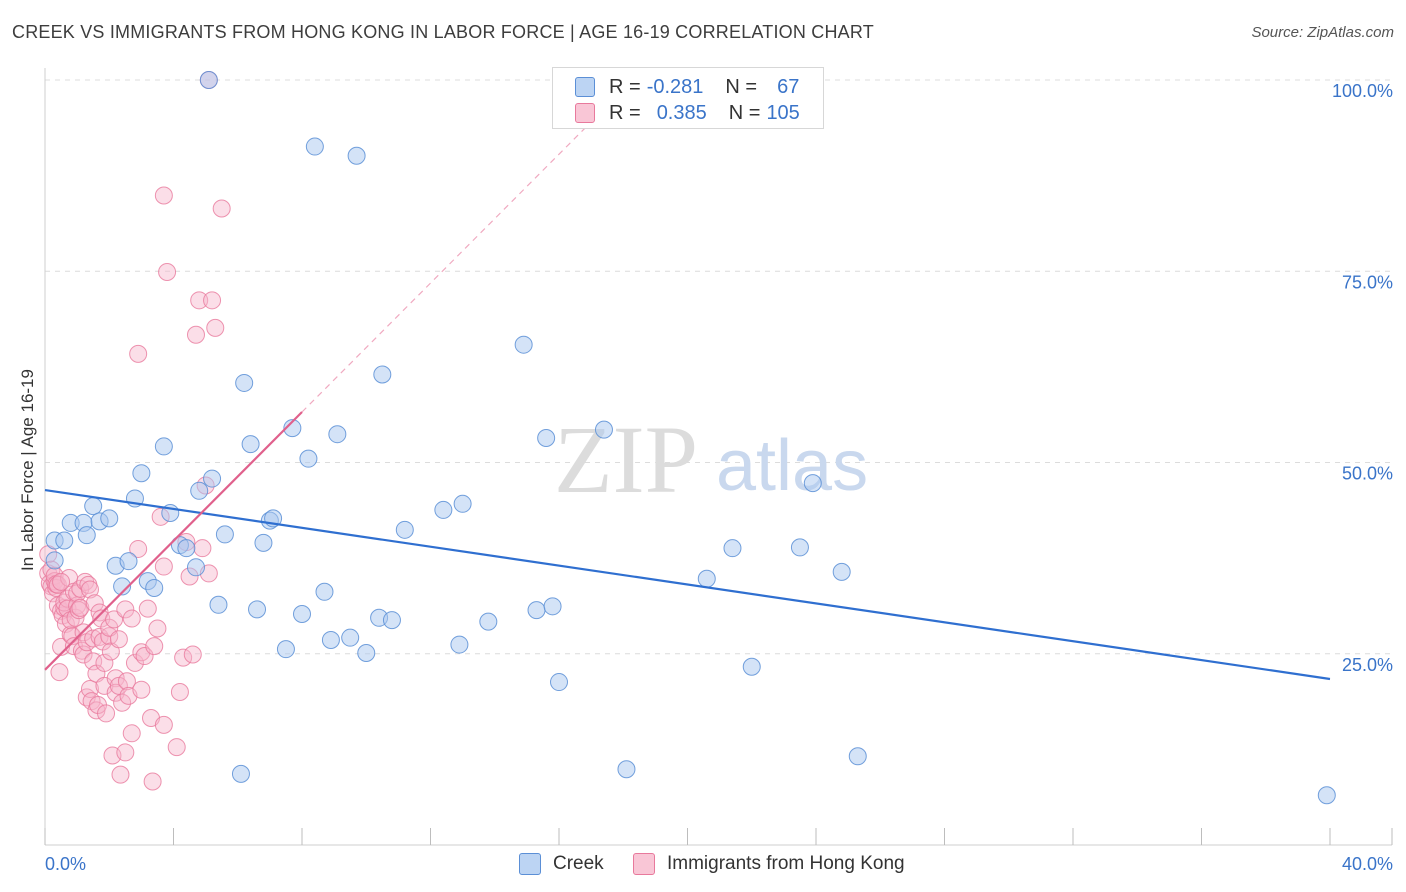  Describe the element at coordinates (1367, 864) in the screenshot. I see `x-tick-label-max: 40.0%` at that location.